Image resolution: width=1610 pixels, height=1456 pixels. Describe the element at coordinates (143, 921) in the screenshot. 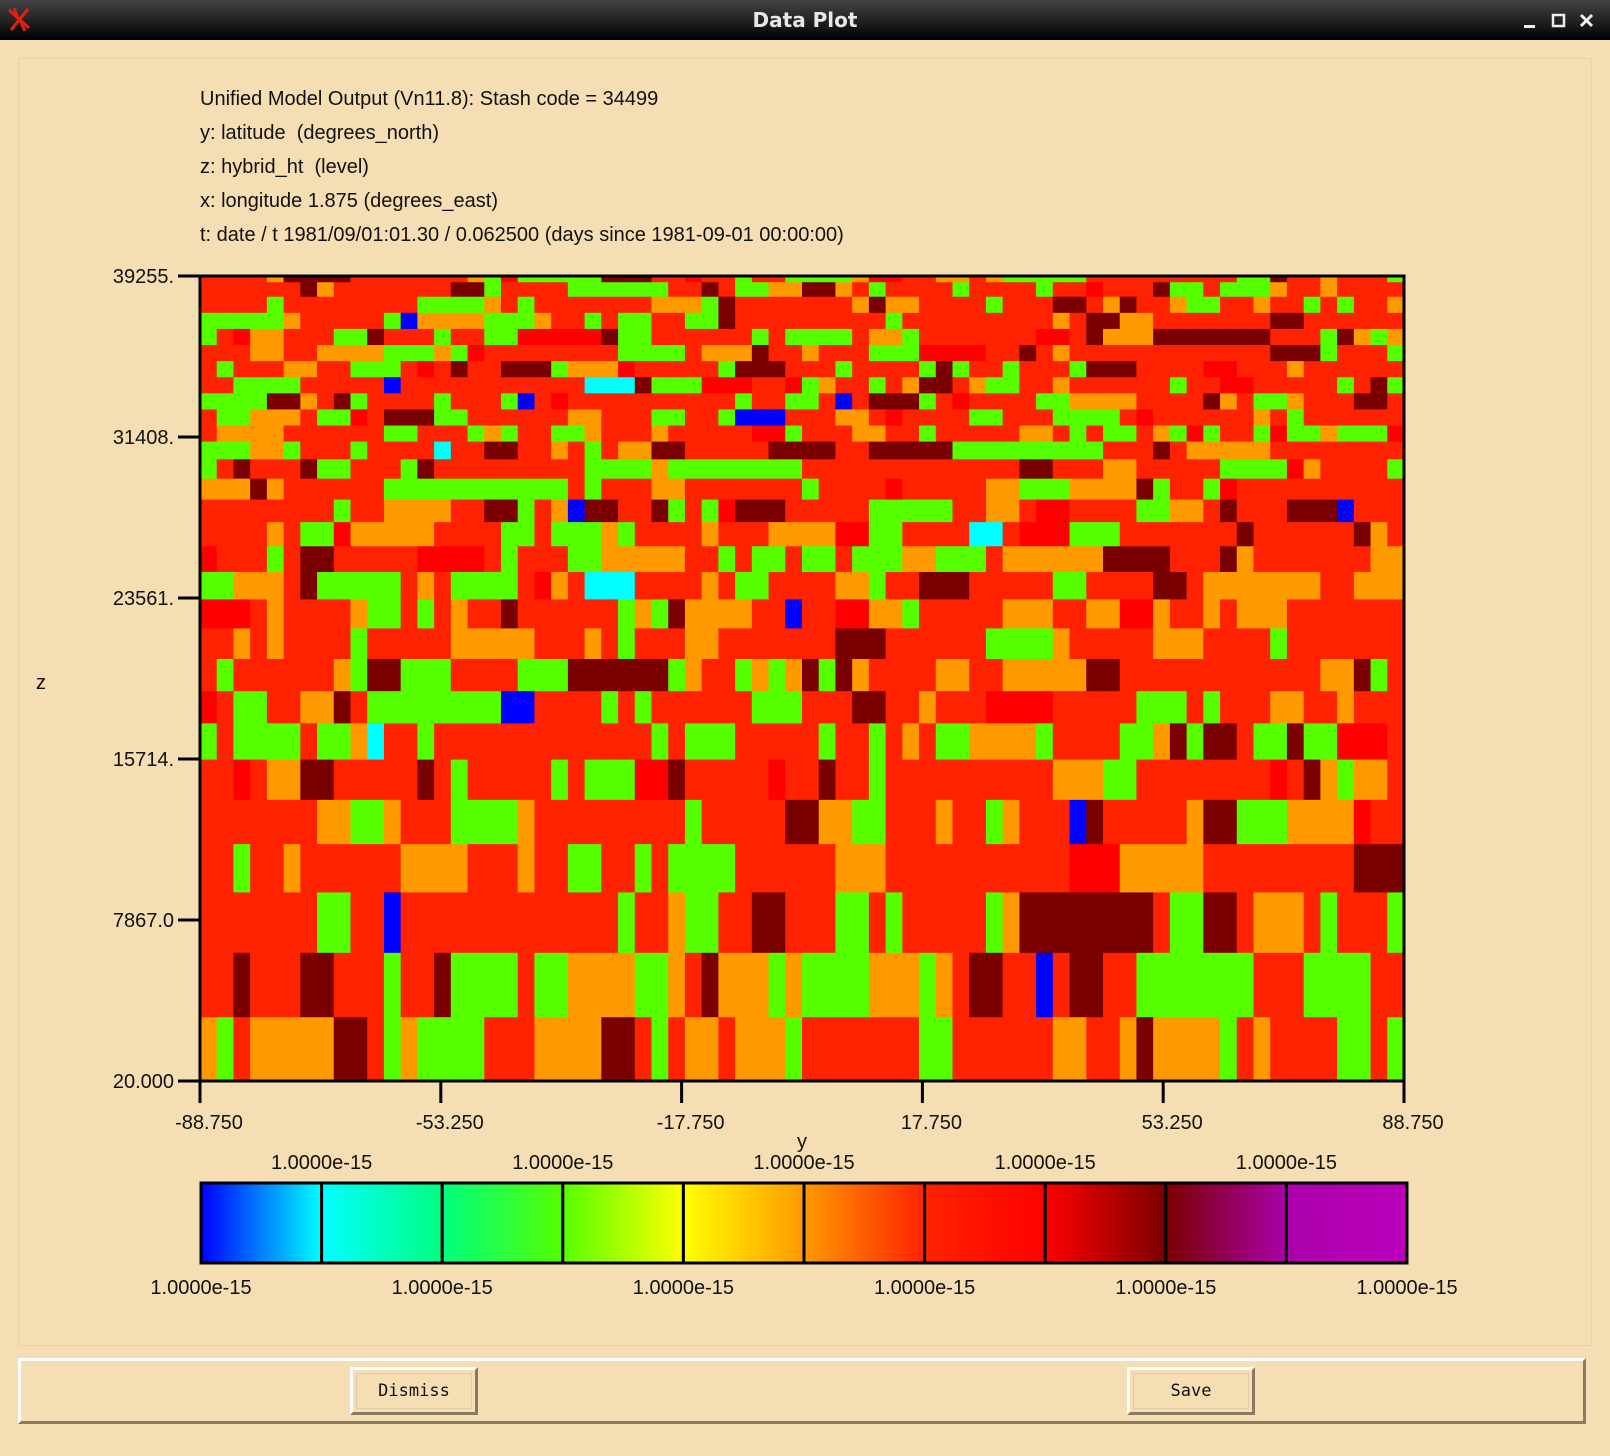

I see `y-tick-label: 7867.0` at that location.